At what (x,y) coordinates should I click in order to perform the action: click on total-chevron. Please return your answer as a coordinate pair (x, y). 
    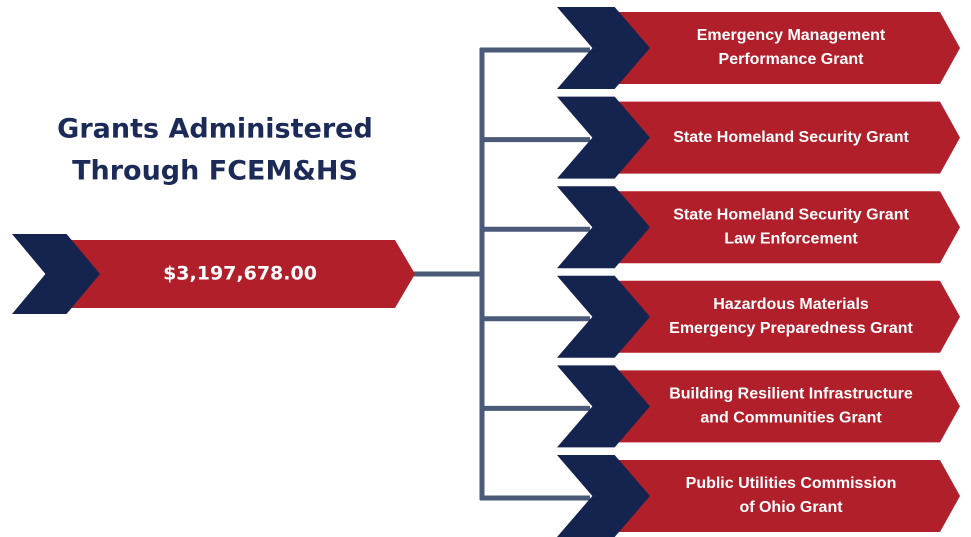
    Looking at the image, I should click on (56, 274).